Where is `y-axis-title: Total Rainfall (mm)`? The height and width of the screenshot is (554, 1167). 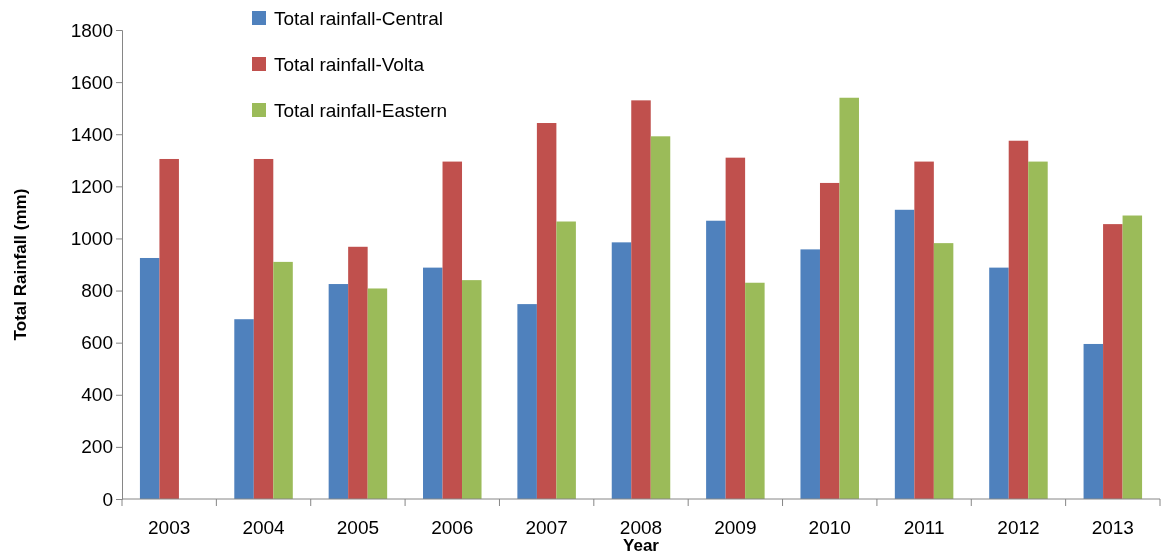
y-axis-title: Total Rainfall (mm) is located at coordinates (20, 264).